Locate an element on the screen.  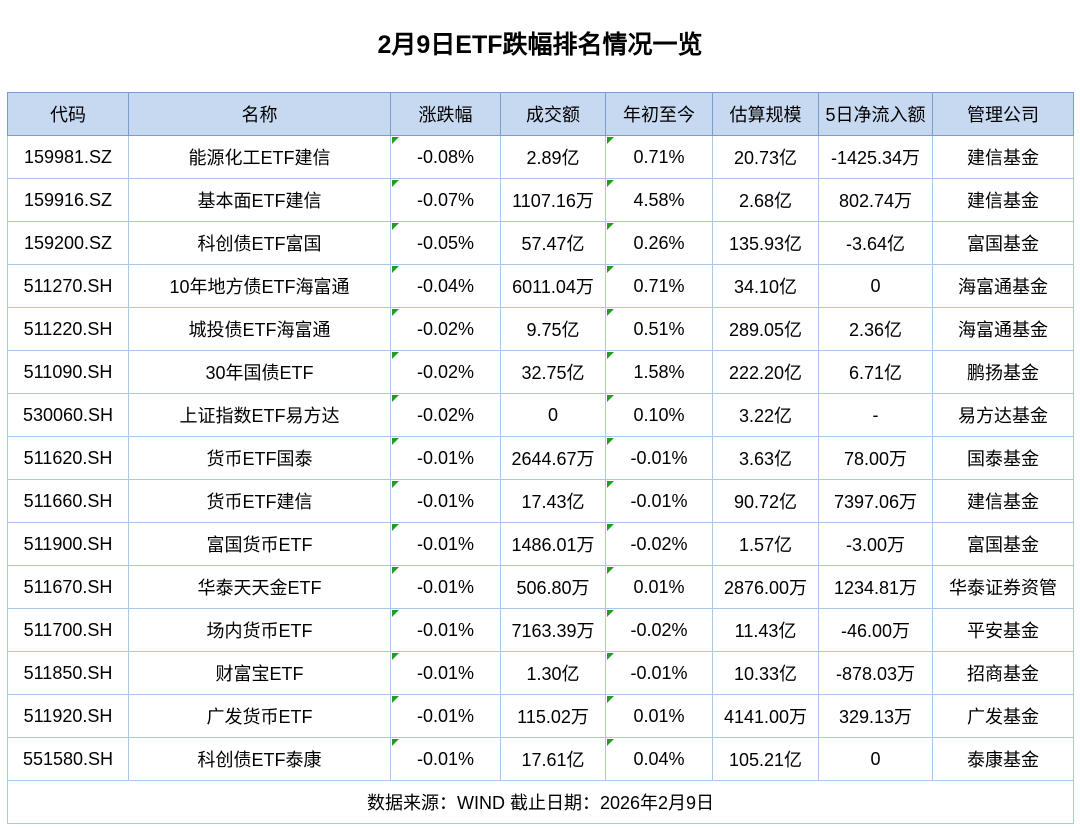
cell-value: 1.30亿 is located at coordinates (553, 674).